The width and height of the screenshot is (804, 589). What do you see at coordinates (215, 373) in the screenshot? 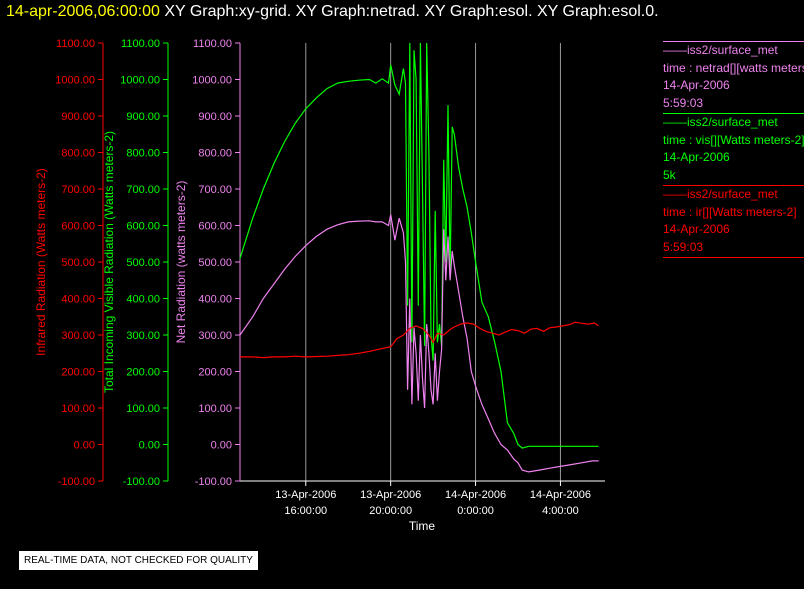
I see `y-tick-label-net: 200.00` at bounding box center [215, 373].